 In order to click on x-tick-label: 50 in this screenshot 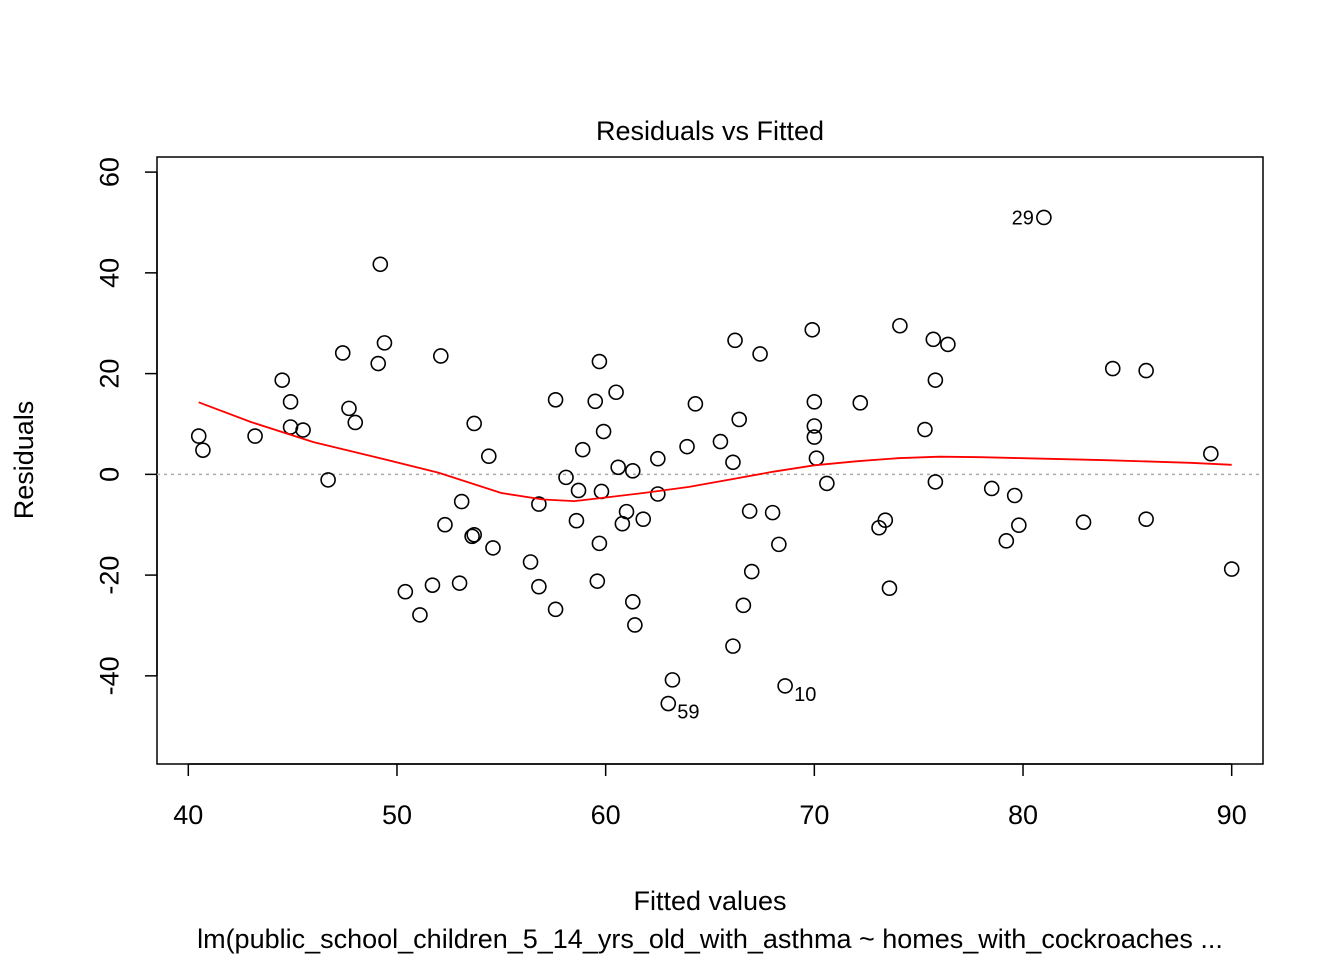, I will do `click(397, 815)`.